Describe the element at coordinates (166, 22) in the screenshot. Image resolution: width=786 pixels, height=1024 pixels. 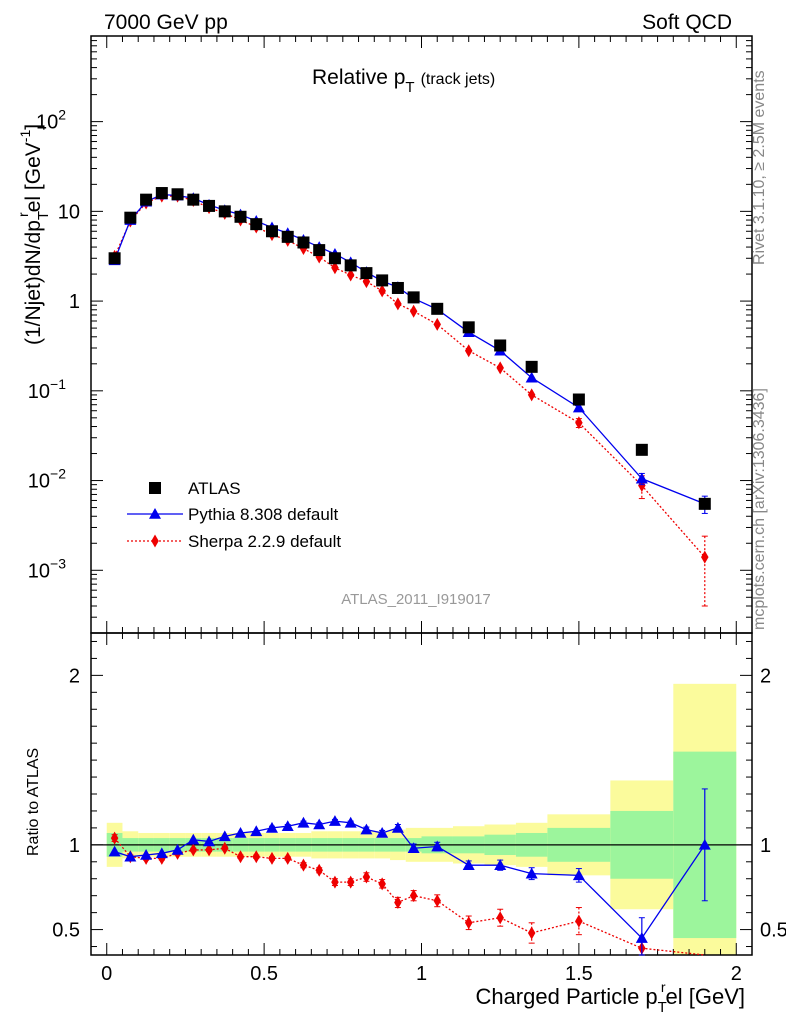
I see `header-energy-label: 7000 GeV pp` at that location.